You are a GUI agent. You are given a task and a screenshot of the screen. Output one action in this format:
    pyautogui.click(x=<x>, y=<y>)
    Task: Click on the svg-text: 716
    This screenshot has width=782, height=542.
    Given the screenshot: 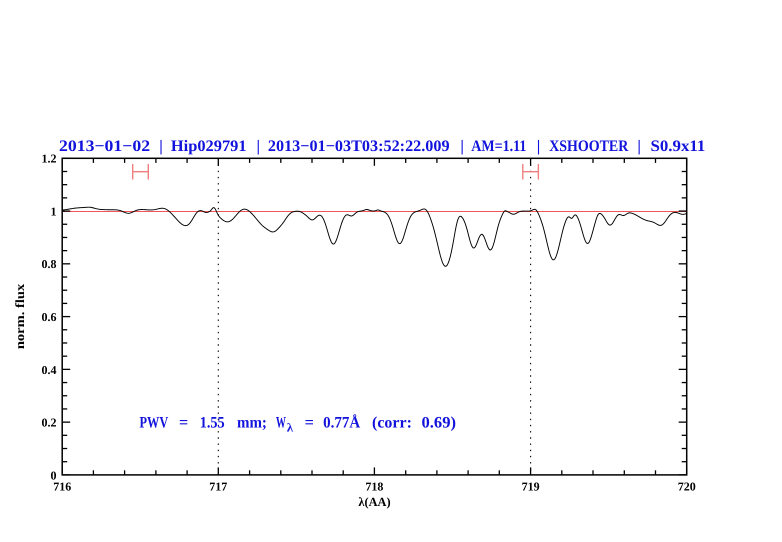 What is the action you would take?
    pyautogui.click(x=62, y=486)
    